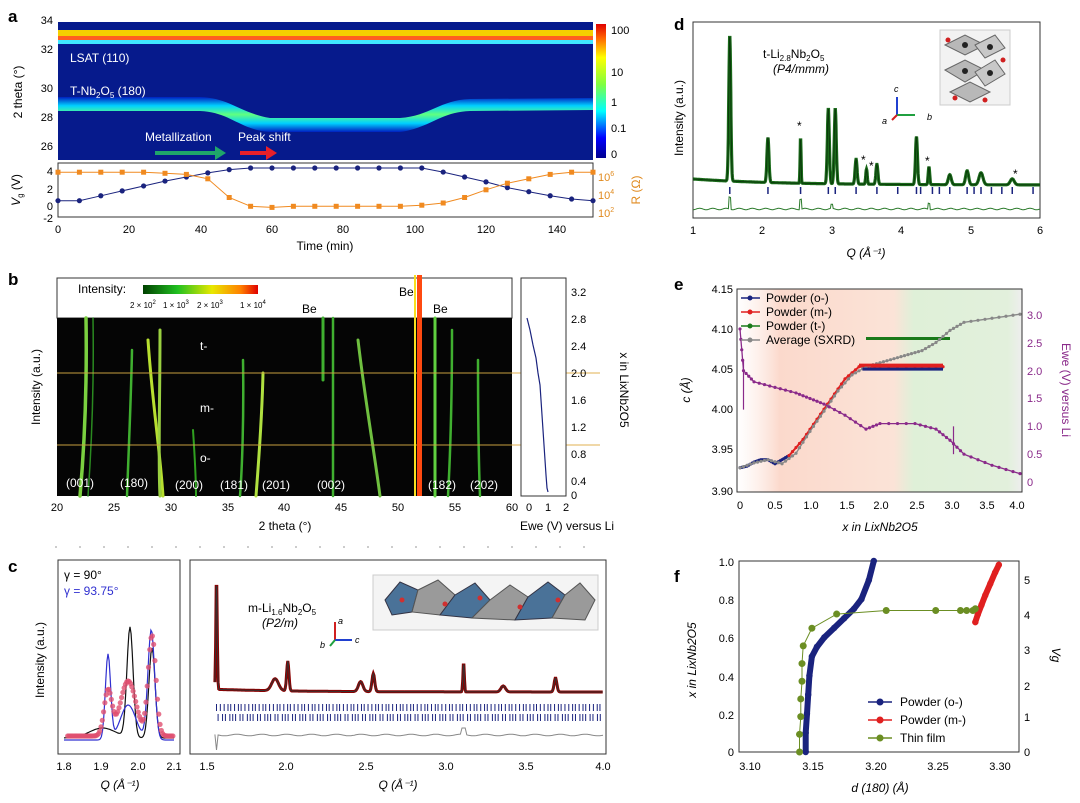 Image resolution: width=1080 pixels, height=803 pixels. Describe the element at coordinates (91, 591) in the screenshot. I see `gamma-93: γ = 93.75°` at that location.